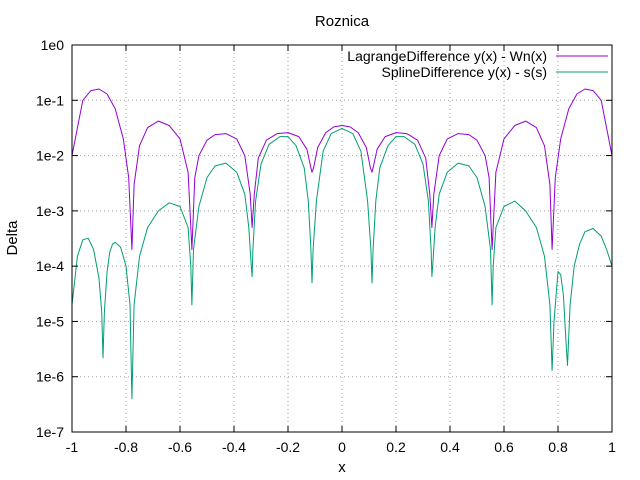 The image size is (640, 480). I want to click on x-tick-label: 0.4, so click(450, 447).